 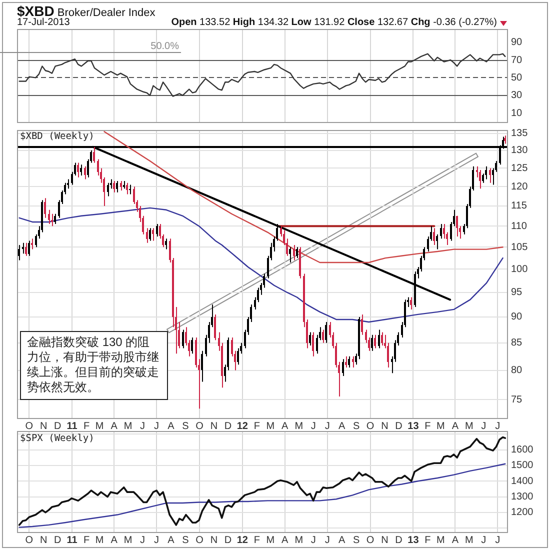 What do you see at coordinates (517, 113) in the screenshot?
I see `y-tick-label: 10` at bounding box center [517, 113].